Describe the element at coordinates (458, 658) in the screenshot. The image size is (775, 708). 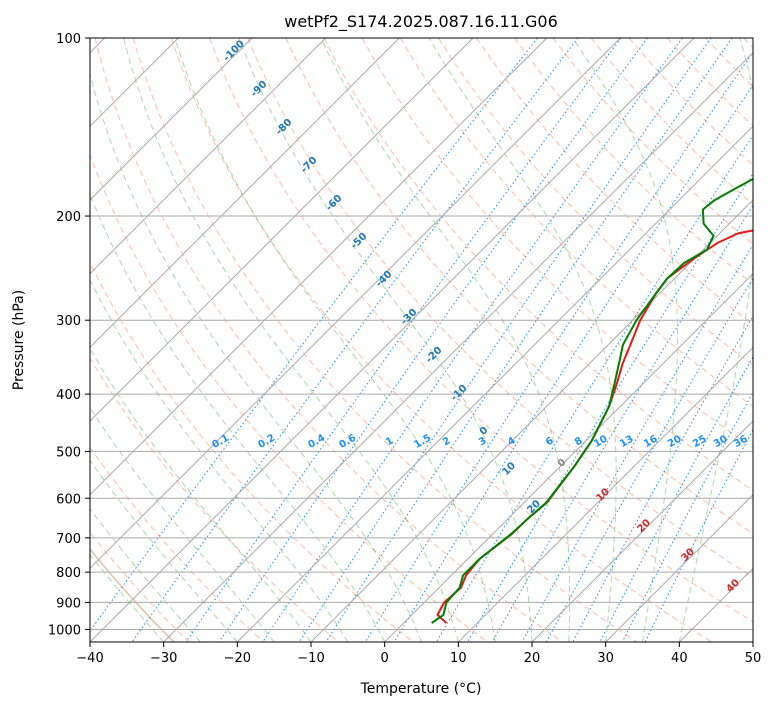
I see `x-tick-label: 10` at that location.